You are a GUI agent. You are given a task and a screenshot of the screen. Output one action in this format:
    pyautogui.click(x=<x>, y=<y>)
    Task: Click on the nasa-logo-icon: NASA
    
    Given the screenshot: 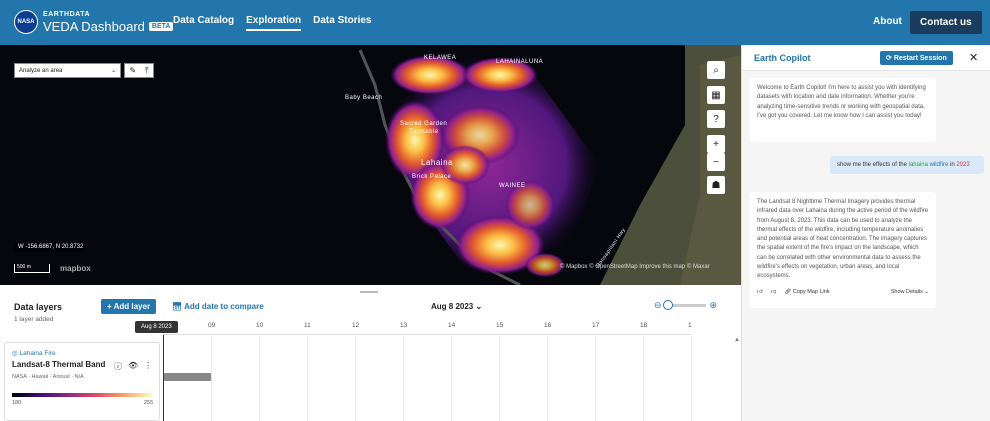 What is the action you would take?
    pyautogui.click(x=26, y=22)
    